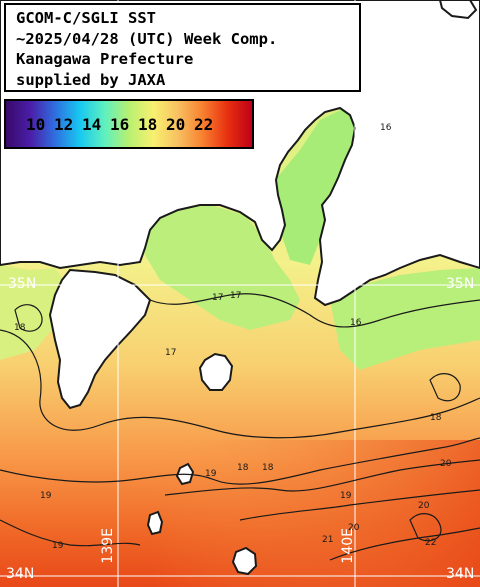 This screenshot has width=480, height=587. Describe the element at coordinates (36, 124) in the screenshot. I see `legend-tick-label: 10` at that location.